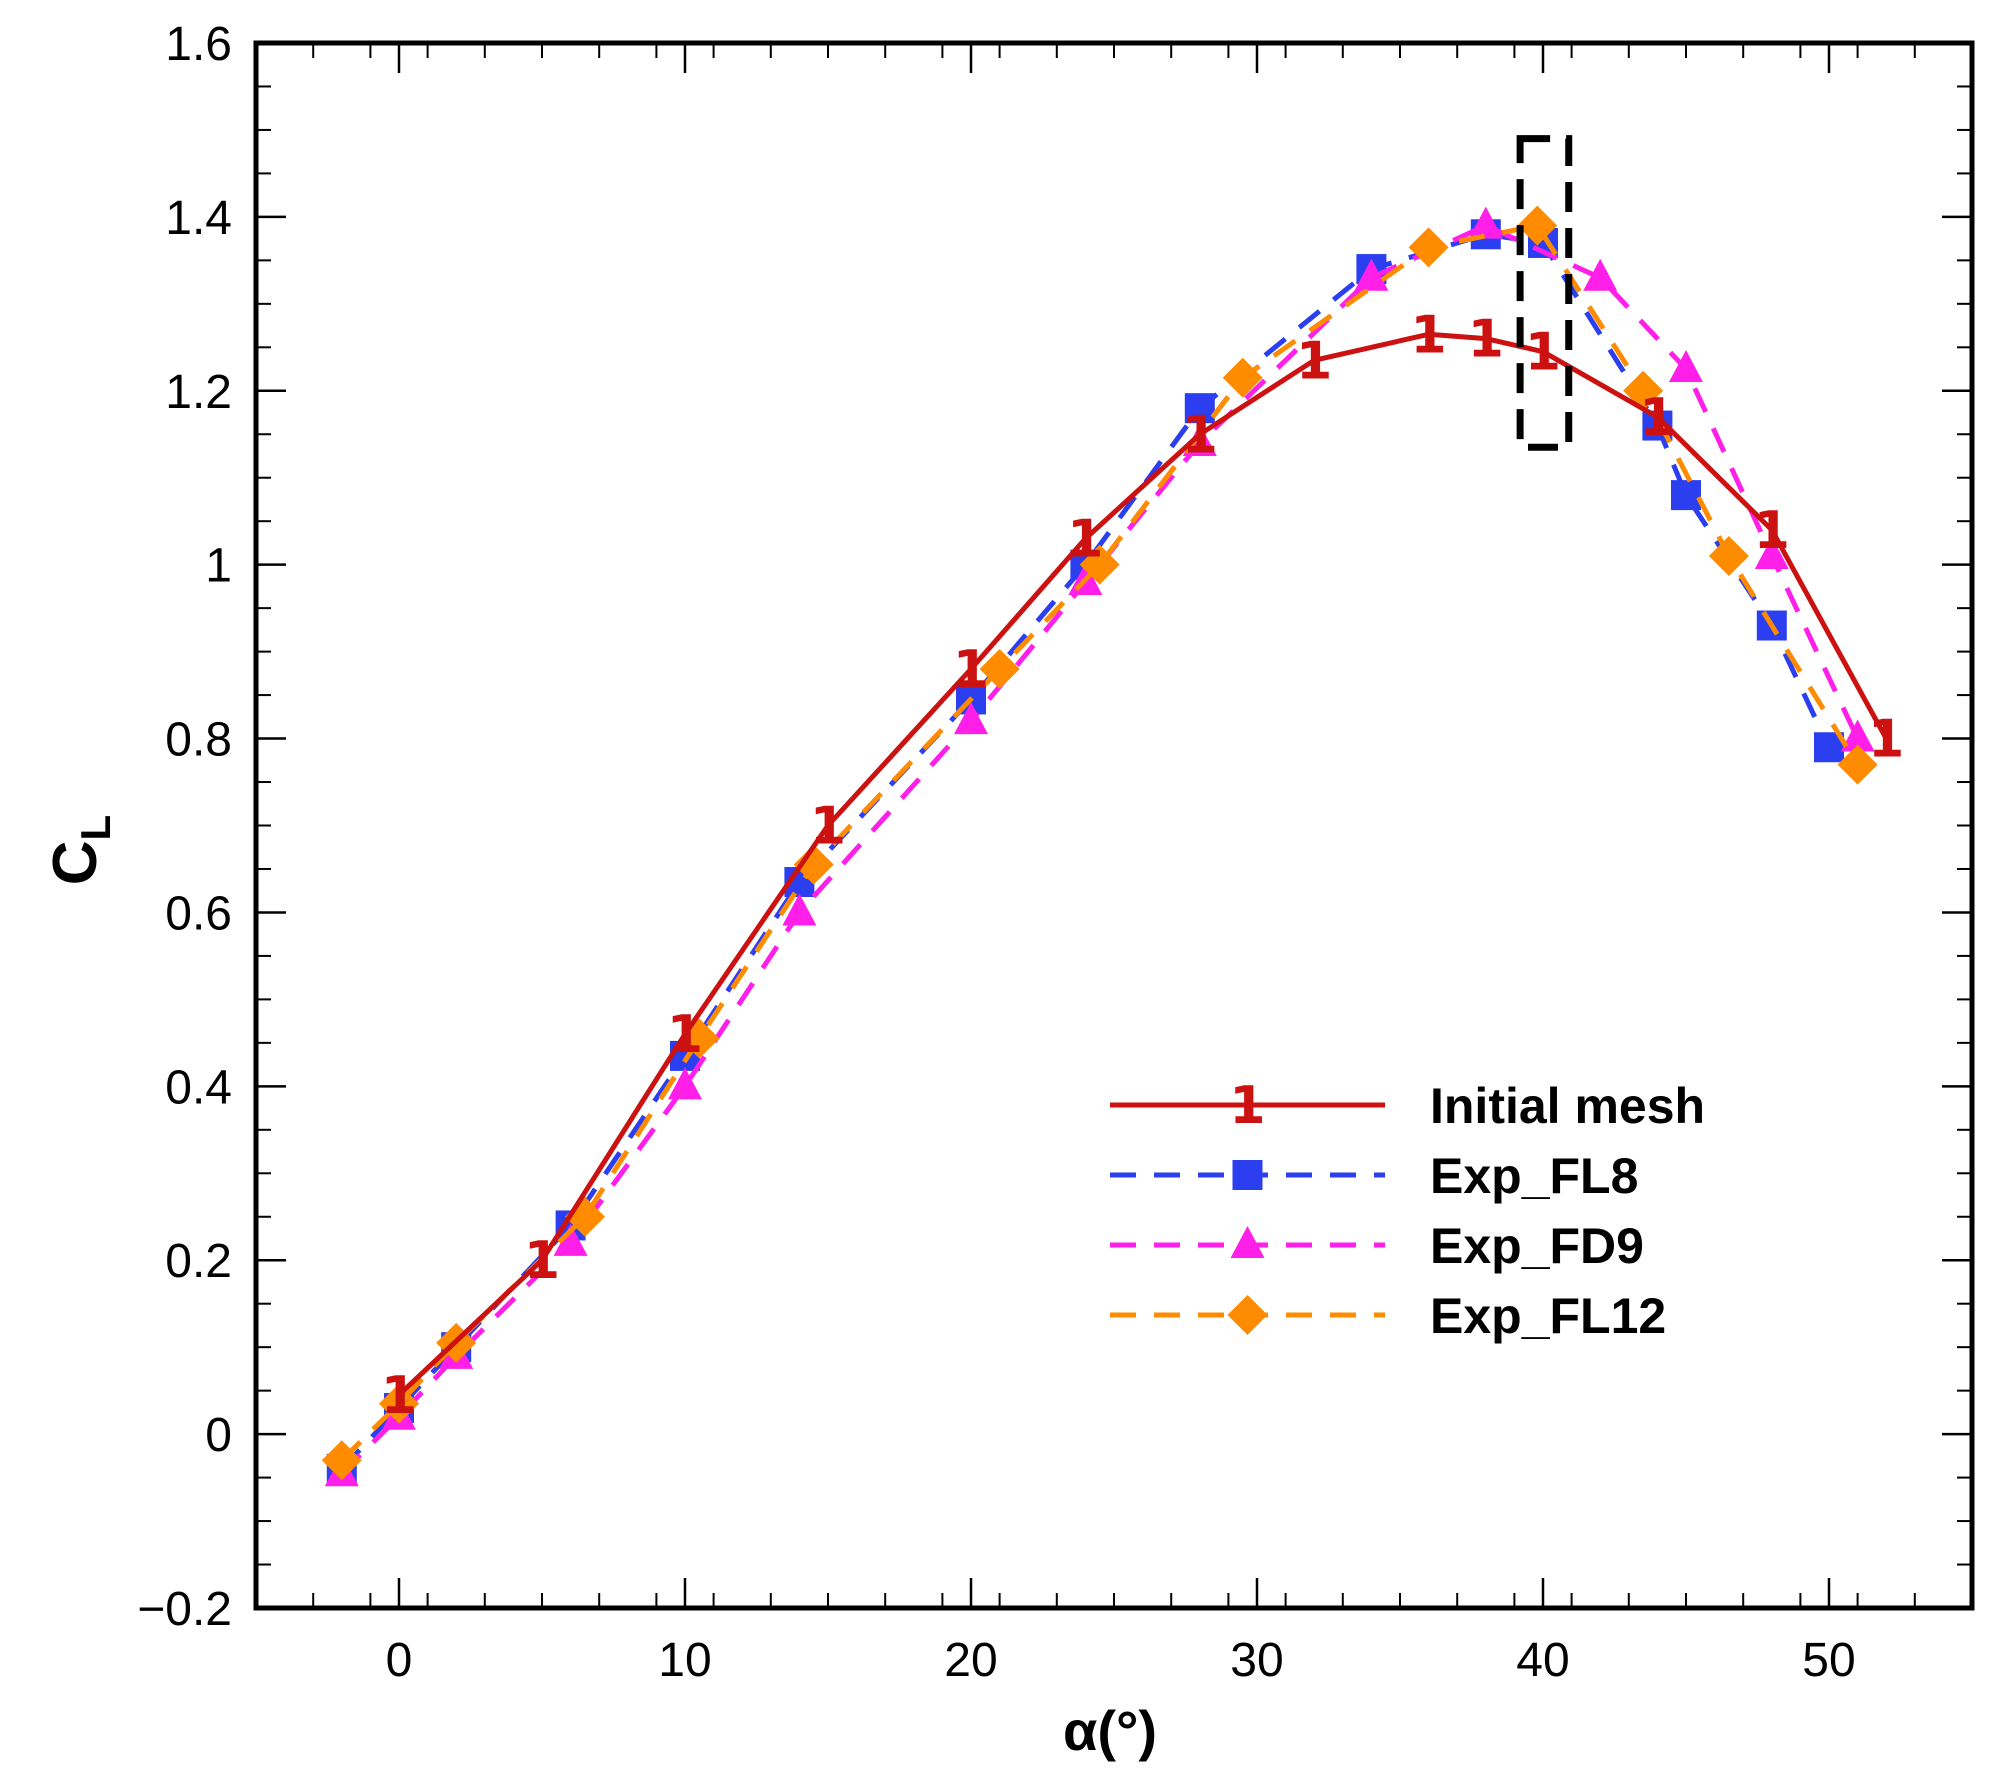 The width and height of the screenshot is (1989, 1786). What do you see at coordinates (684, 1660) in the screenshot?
I see `x-tick-label: 10` at bounding box center [684, 1660].